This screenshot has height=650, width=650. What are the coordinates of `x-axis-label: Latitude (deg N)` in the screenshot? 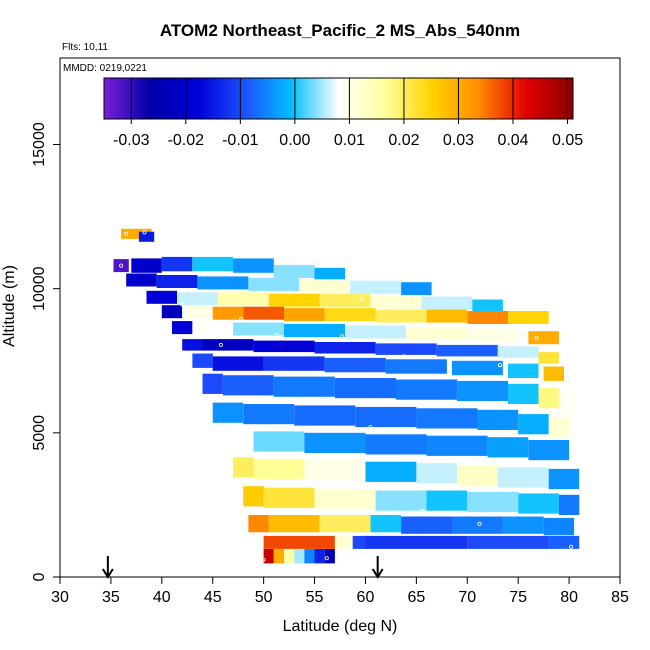 It's located at (340, 626).